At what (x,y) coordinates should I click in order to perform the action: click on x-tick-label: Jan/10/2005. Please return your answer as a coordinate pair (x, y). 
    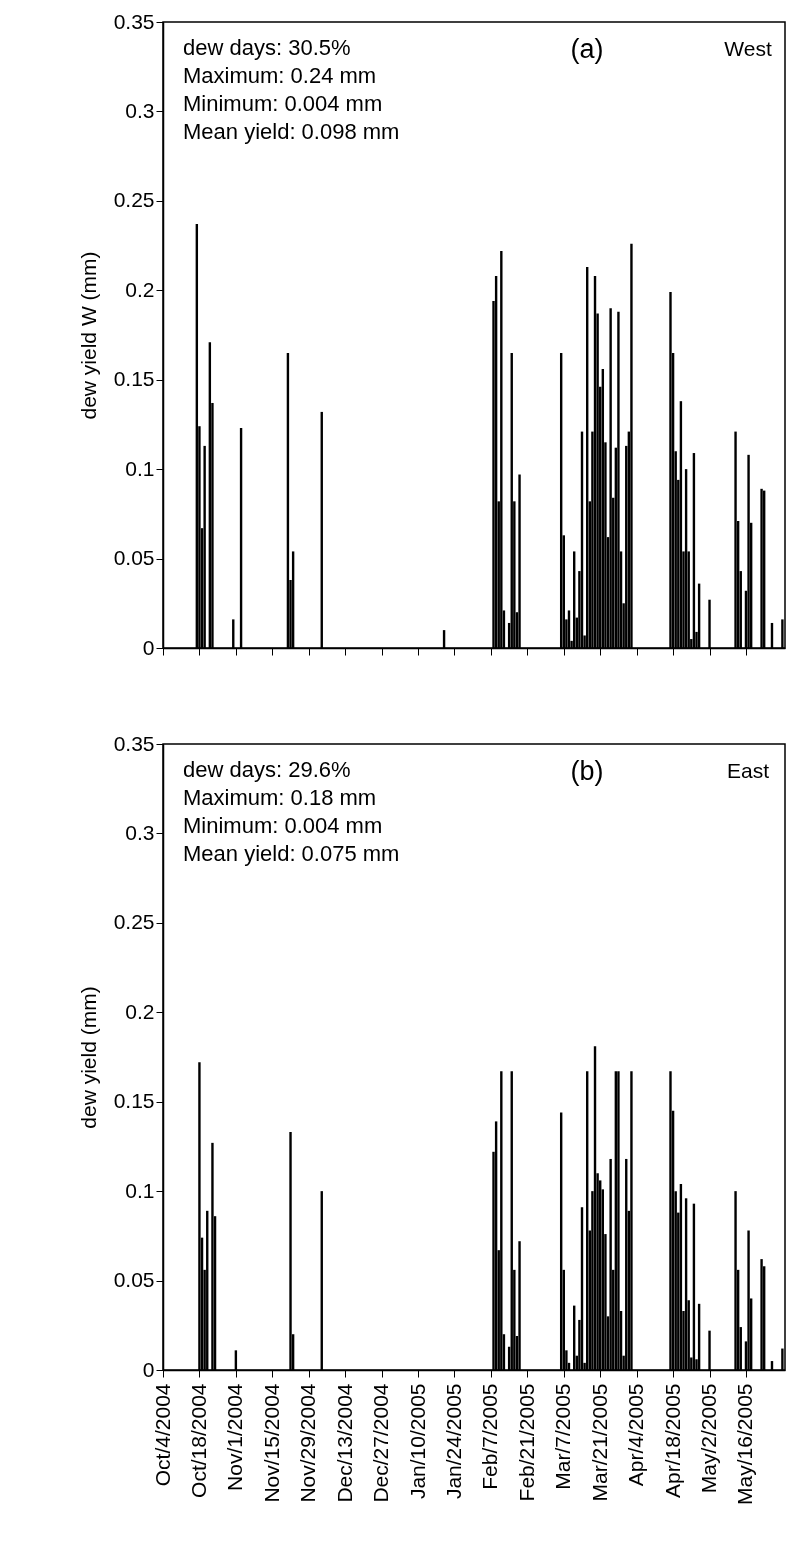
    Looking at the image, I should click on (417, 1441).